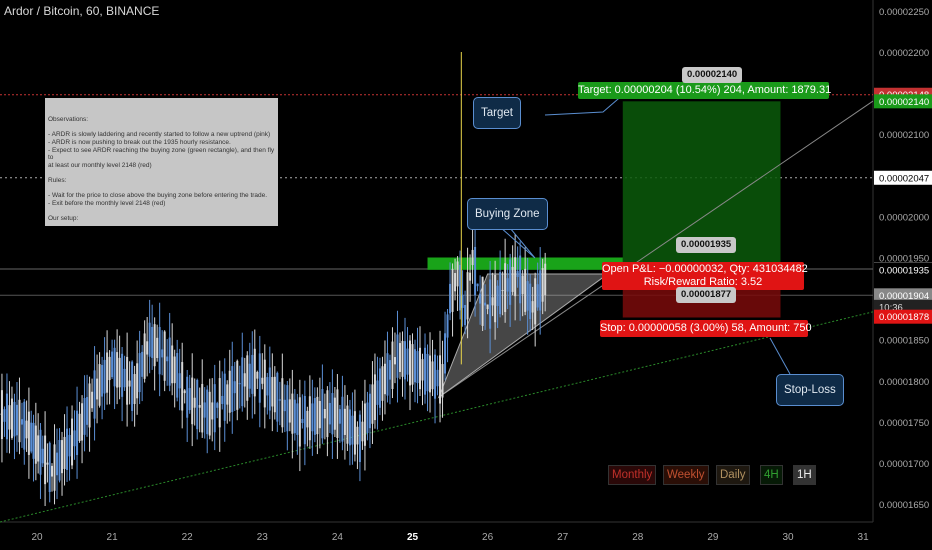 The image size is (932, 550). Describe the element at coordinates (113, 537) in the screenshot. I see `time-tick-label: 21` at that location.